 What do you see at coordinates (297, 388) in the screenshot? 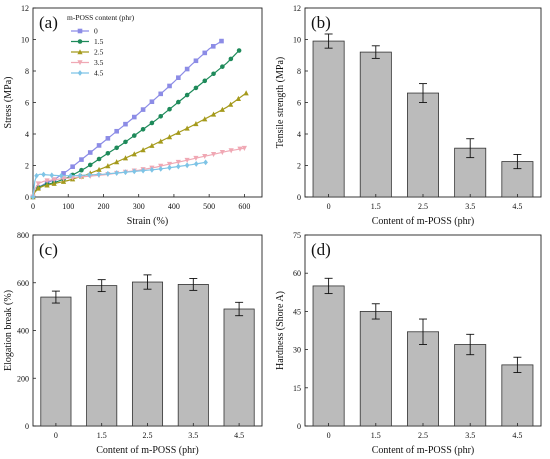
I see `panel-d-ytick-label-1: 15` at bounding box center [297, 388].